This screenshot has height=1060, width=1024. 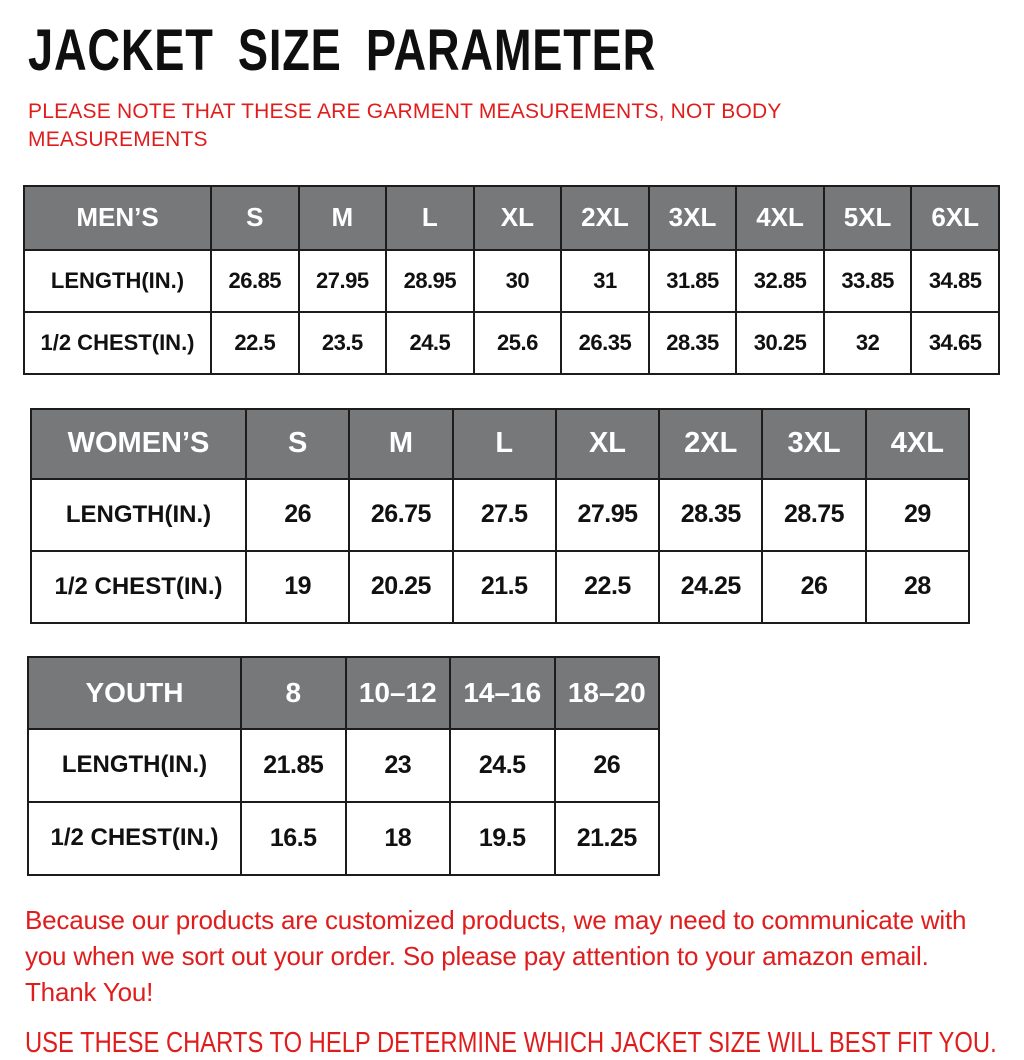 What do you see at coordinates (814, 443) in the screenshot?
I see `womens-size-header: 3XL` at bounding box center [814, 443].